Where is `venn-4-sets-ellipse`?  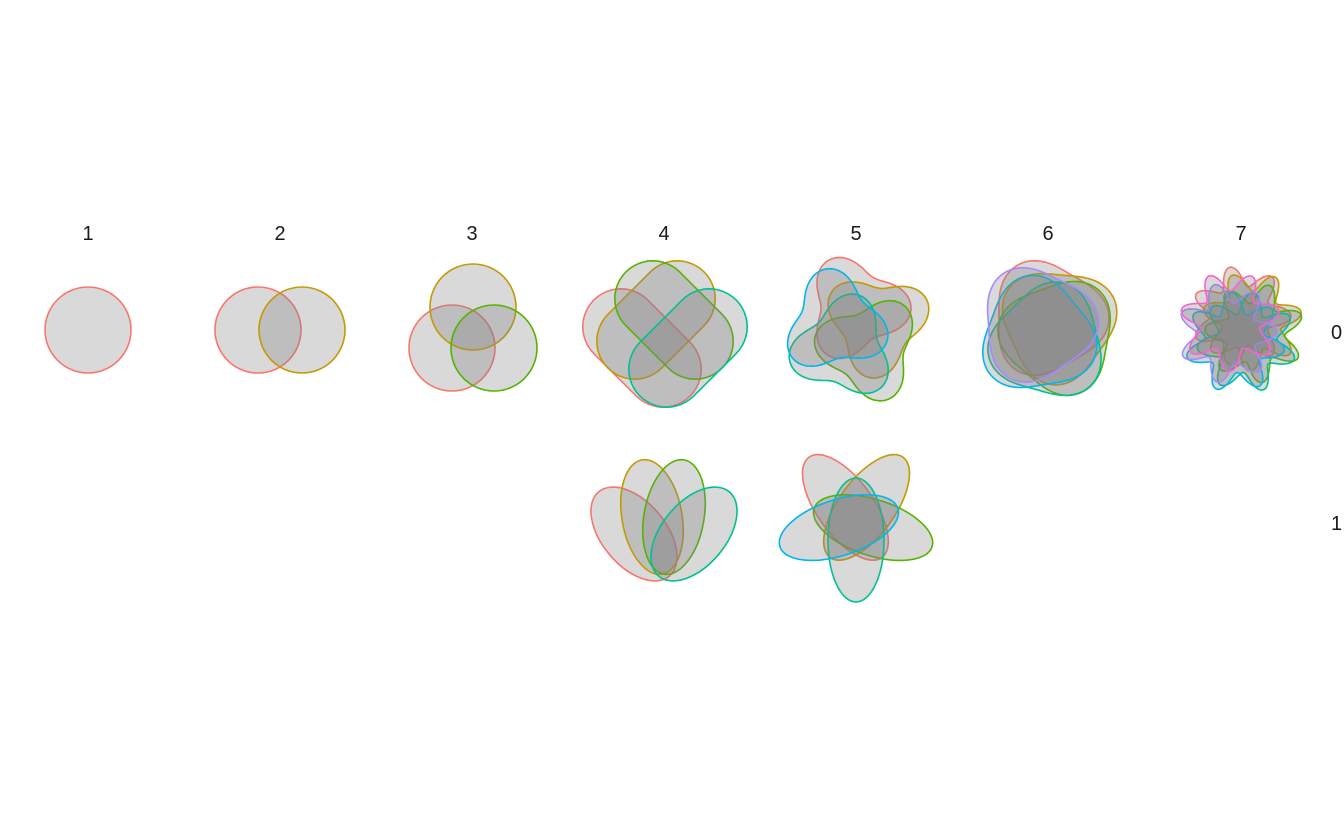 venn-4-sets-ellipse is located at coordinates (664, 526).